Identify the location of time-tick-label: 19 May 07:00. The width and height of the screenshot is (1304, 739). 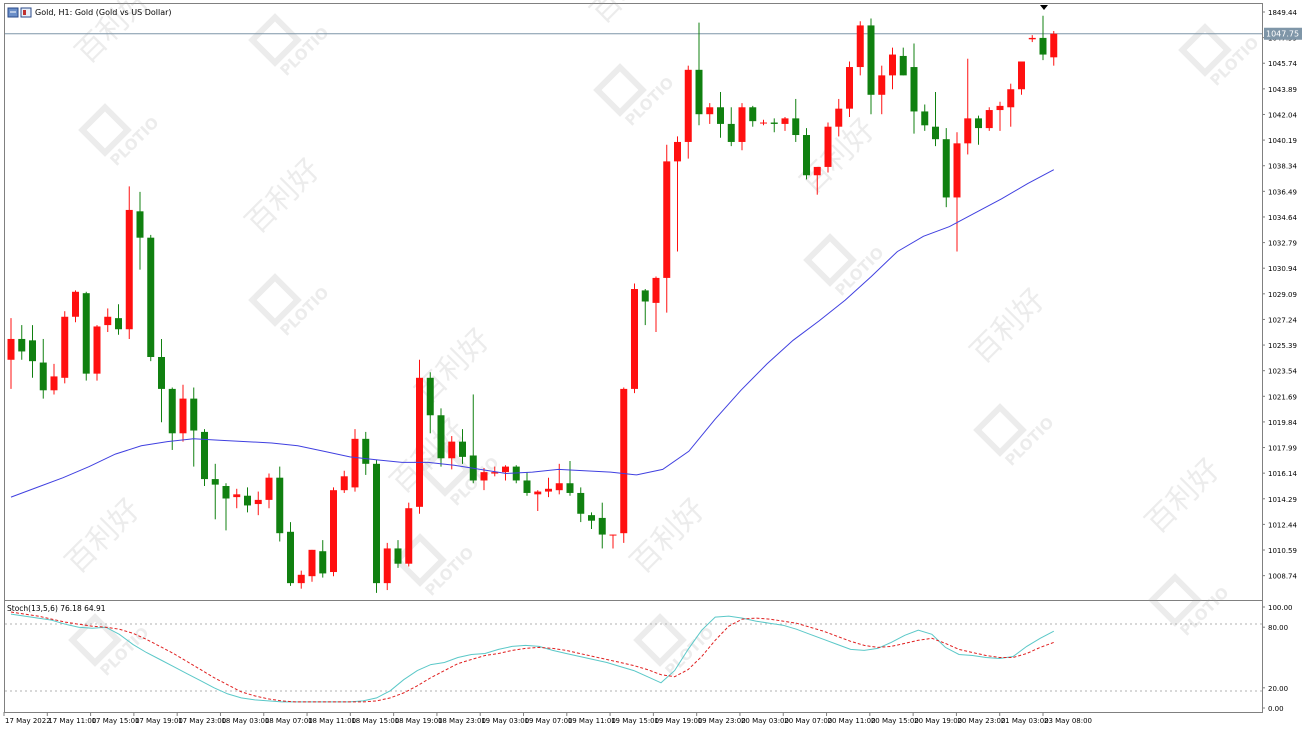
(549, 721).